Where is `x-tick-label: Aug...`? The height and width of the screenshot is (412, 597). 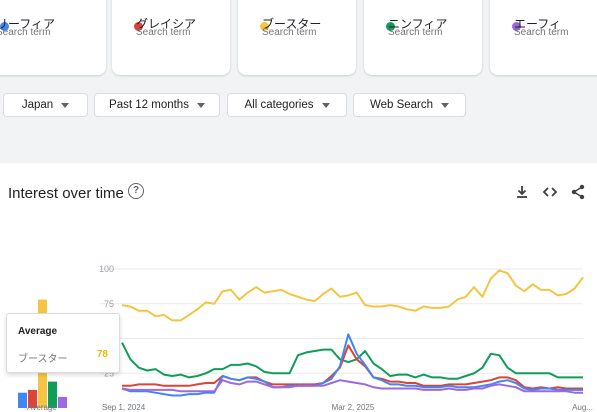
x-tick-label: Aug... is located at coordinates (582, 407).